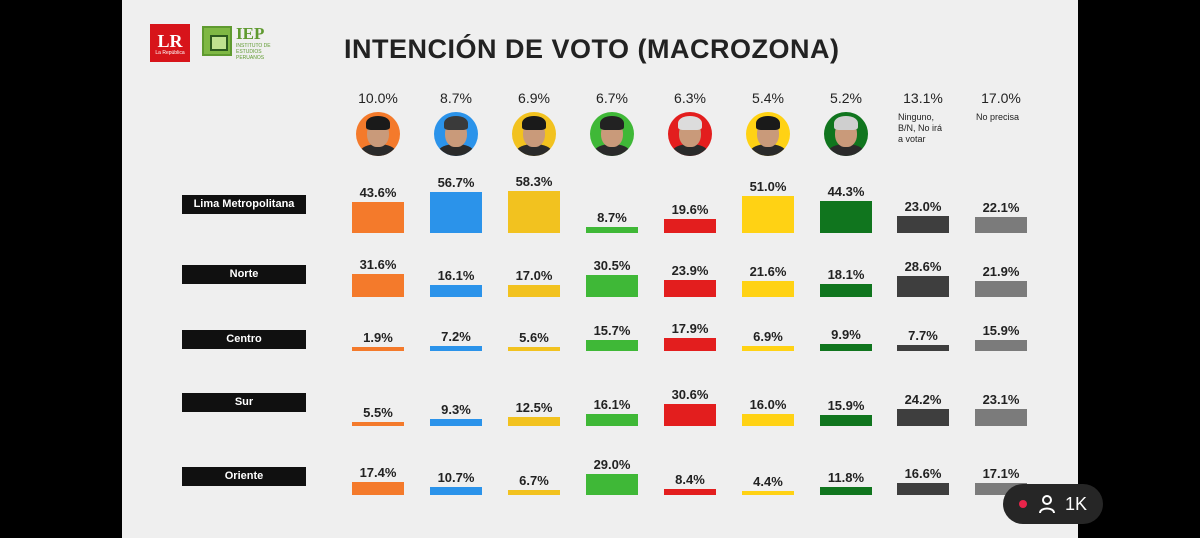 This screenshot has width=1200, height=538. Describe the element at coordinates (1001, 98) in the screenshot. I see `candidate-overall-percentage: 17.0%` at that location.